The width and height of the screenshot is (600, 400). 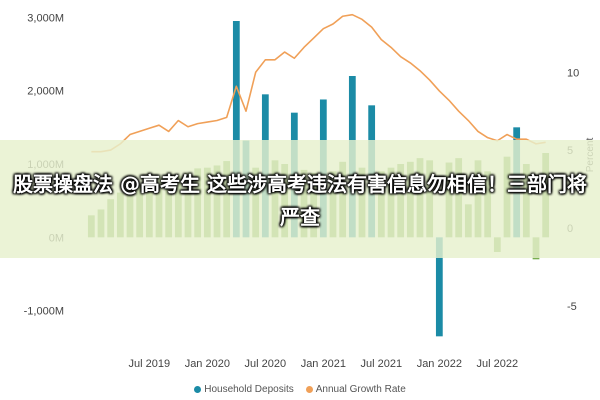 What do you see at coordinates (44, 312) in the screenshot?
I see `left-tick-label: -1,000M` at bounding box center [44, 312].